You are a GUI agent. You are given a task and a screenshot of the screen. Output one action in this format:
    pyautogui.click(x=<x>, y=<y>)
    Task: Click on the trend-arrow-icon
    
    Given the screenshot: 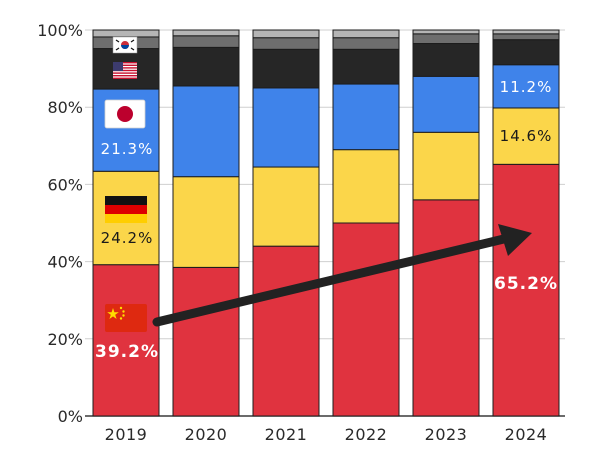 What is the action you would take?
    pyautogui.click(x=342, y=275)
    